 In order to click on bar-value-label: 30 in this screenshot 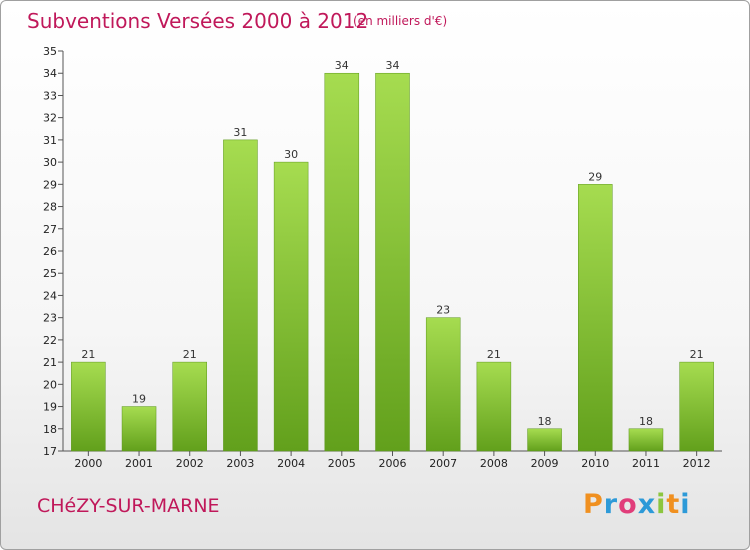, I will do `click(291, 154)`.